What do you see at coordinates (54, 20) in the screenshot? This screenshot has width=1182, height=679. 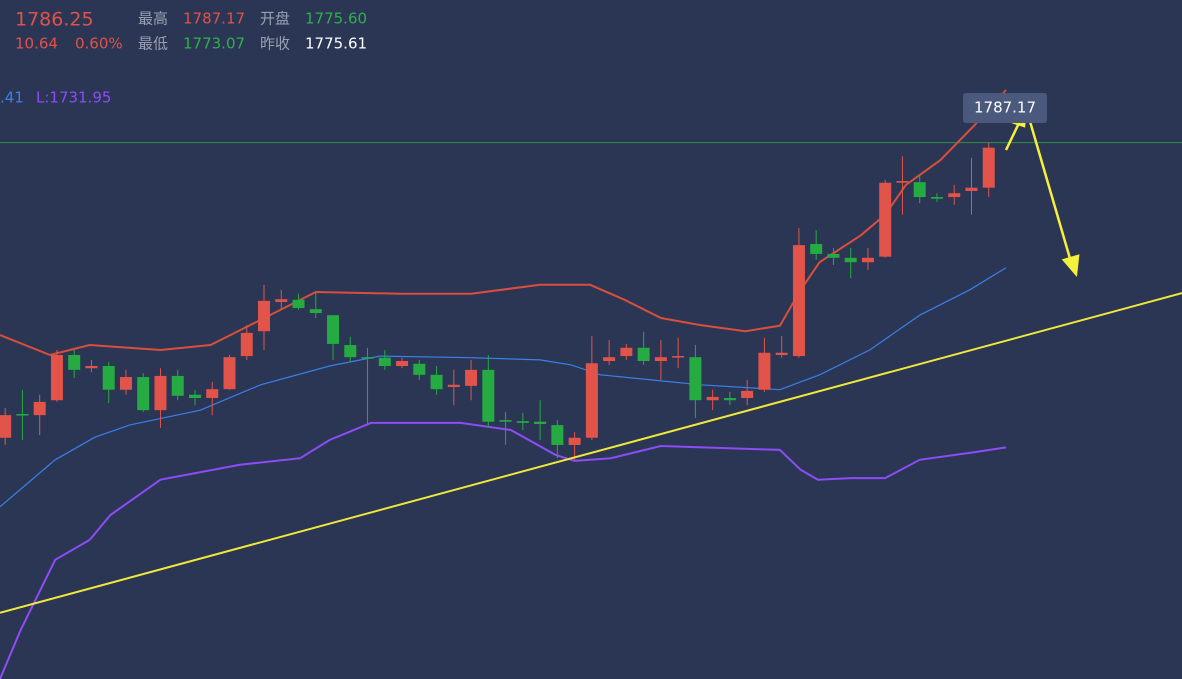 I see `last-price: 1786.25` at bounding box center [54, 20].